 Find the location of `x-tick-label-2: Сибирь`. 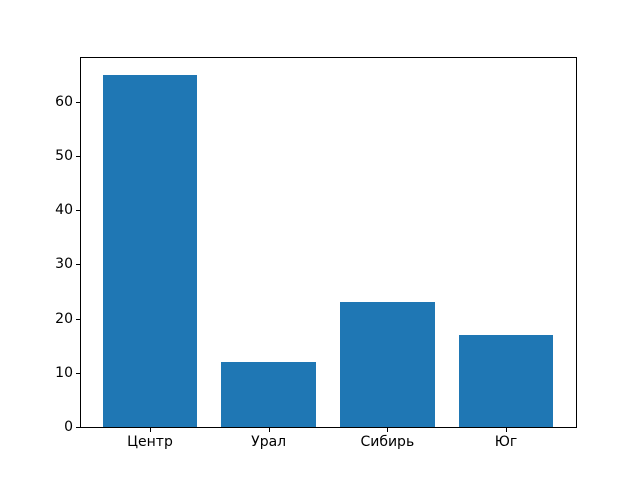

x-tick-label-2: Сибирь is located at coordinates (387, 442).